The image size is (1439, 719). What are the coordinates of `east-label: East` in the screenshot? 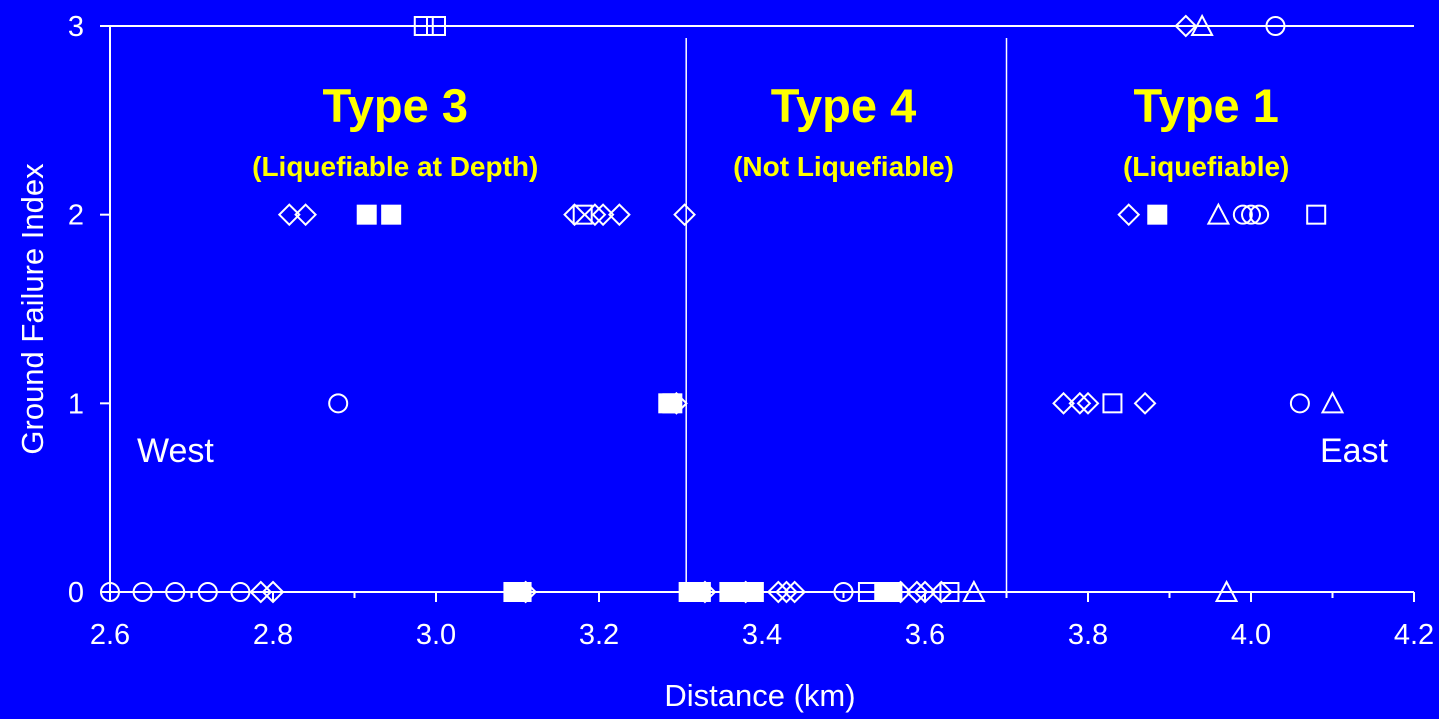 It's located at (1354, 451).